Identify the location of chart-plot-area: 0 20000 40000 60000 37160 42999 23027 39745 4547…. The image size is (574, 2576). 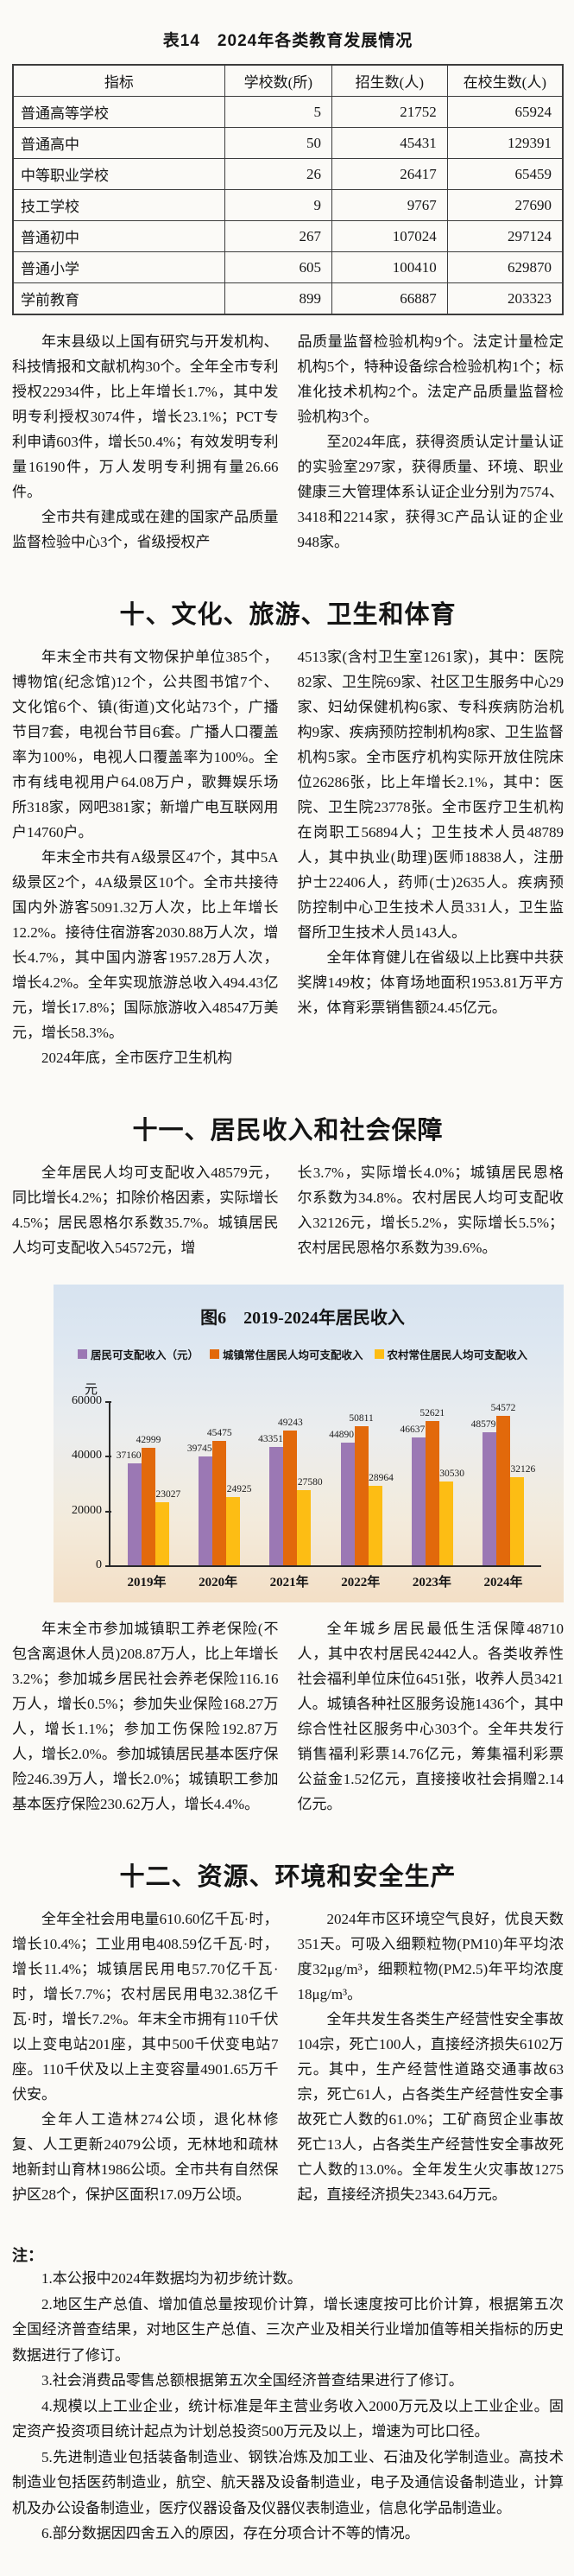
(306, 1482).